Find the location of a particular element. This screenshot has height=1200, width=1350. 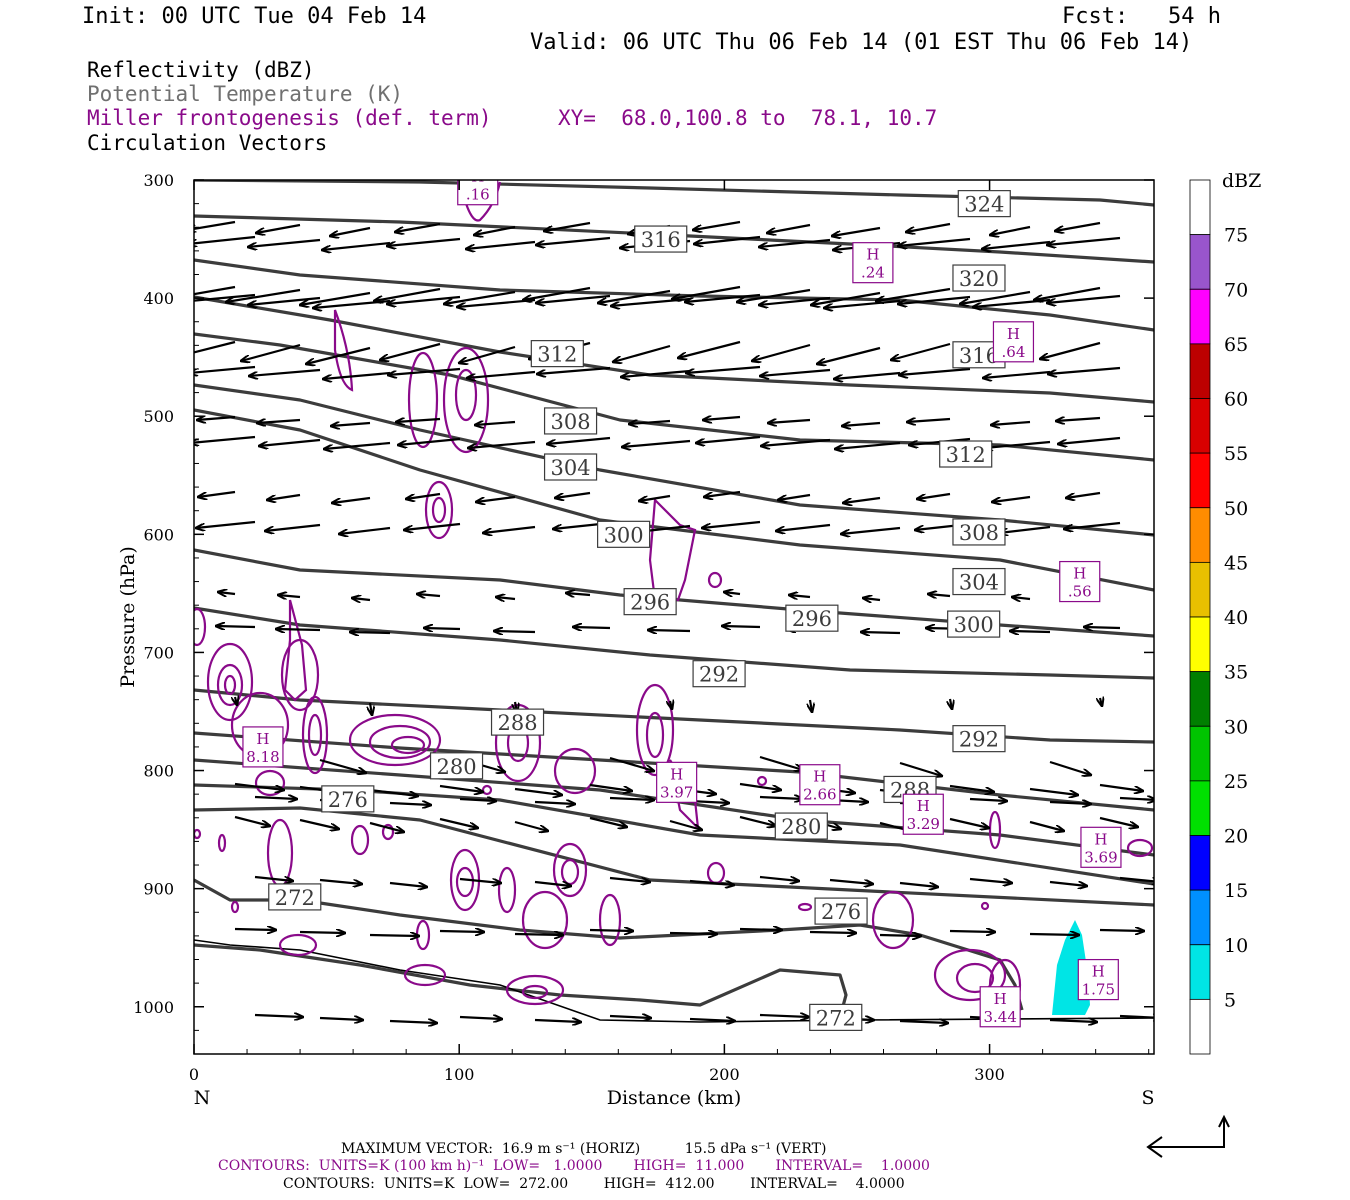

colorbar-level-label: 60 is located at coordinates (1236, 400).